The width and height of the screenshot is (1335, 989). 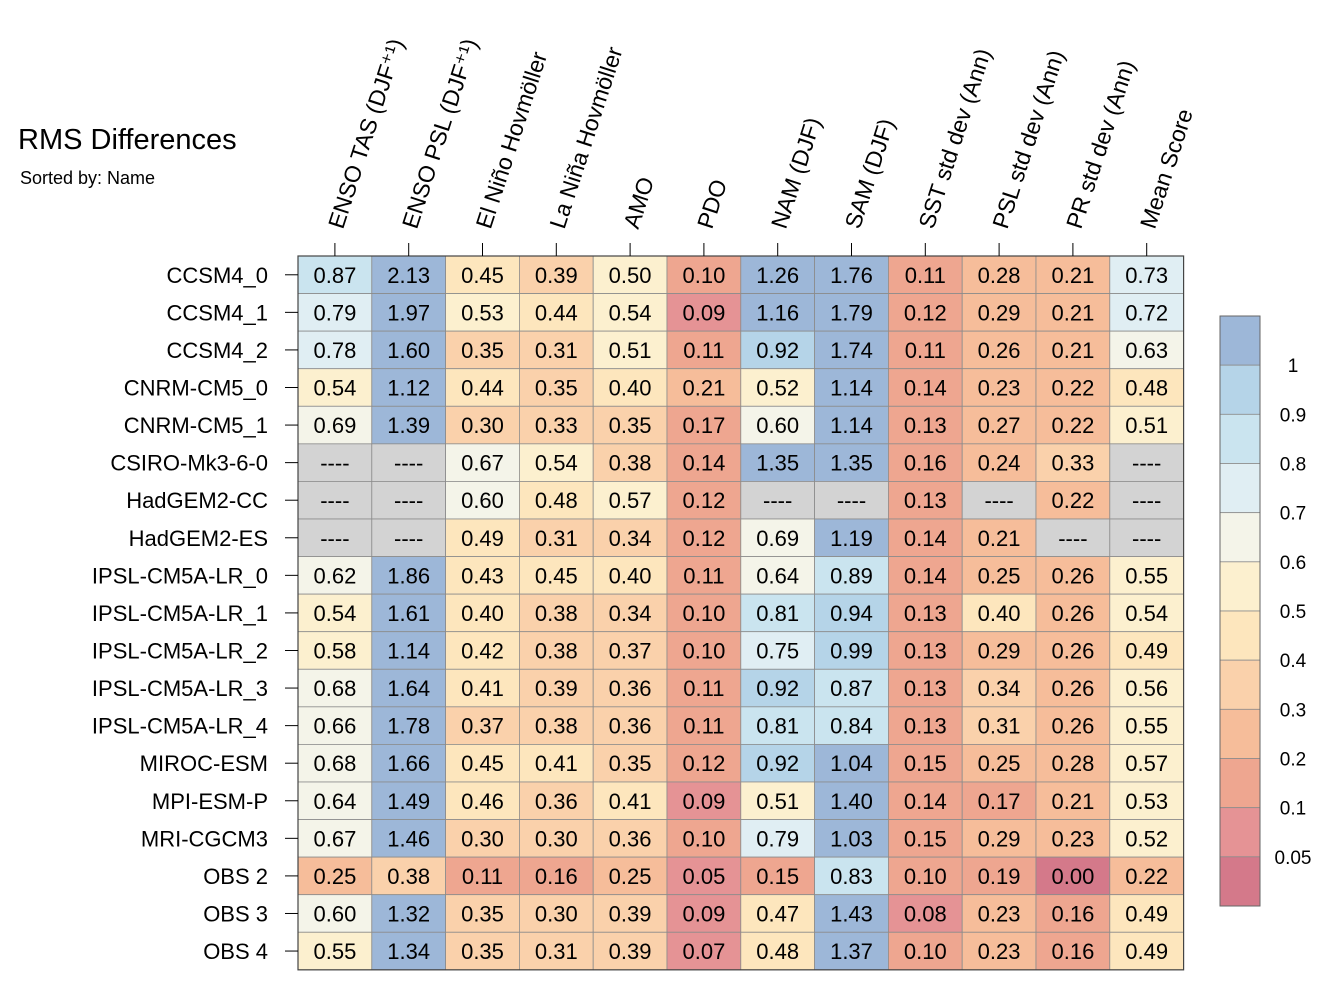 I want to click on cell-value-label: 0.66, so click(x=334, y=726).